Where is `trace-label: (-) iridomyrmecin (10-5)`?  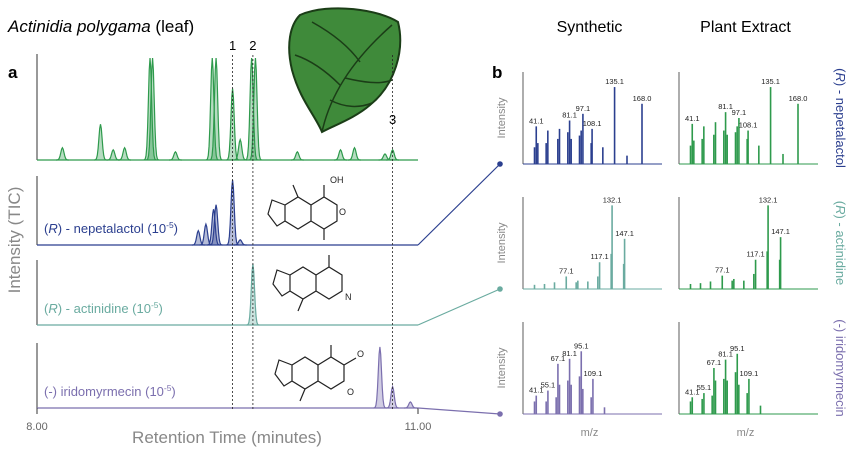 trace-label: (-) iridomyrmecin (10-5) is located at coordinates (110, 391).